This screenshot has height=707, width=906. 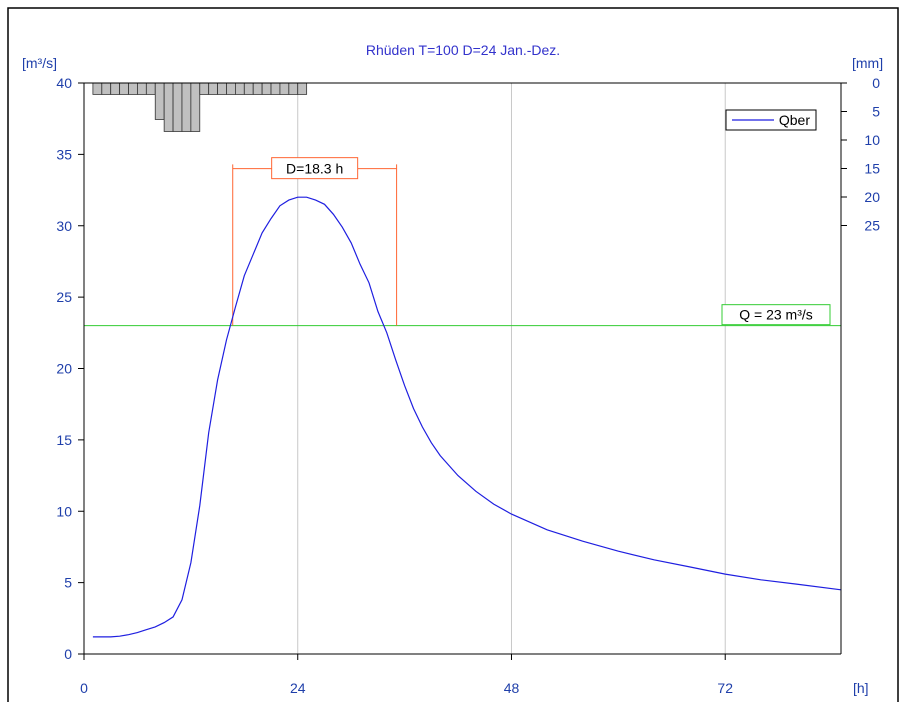 What do you see at coordinates (463, 50) in the screenshot?
I see `chart-title: Rhüden T=100 D=24 Jan.-Dez.` at bounding box center [463, 50].